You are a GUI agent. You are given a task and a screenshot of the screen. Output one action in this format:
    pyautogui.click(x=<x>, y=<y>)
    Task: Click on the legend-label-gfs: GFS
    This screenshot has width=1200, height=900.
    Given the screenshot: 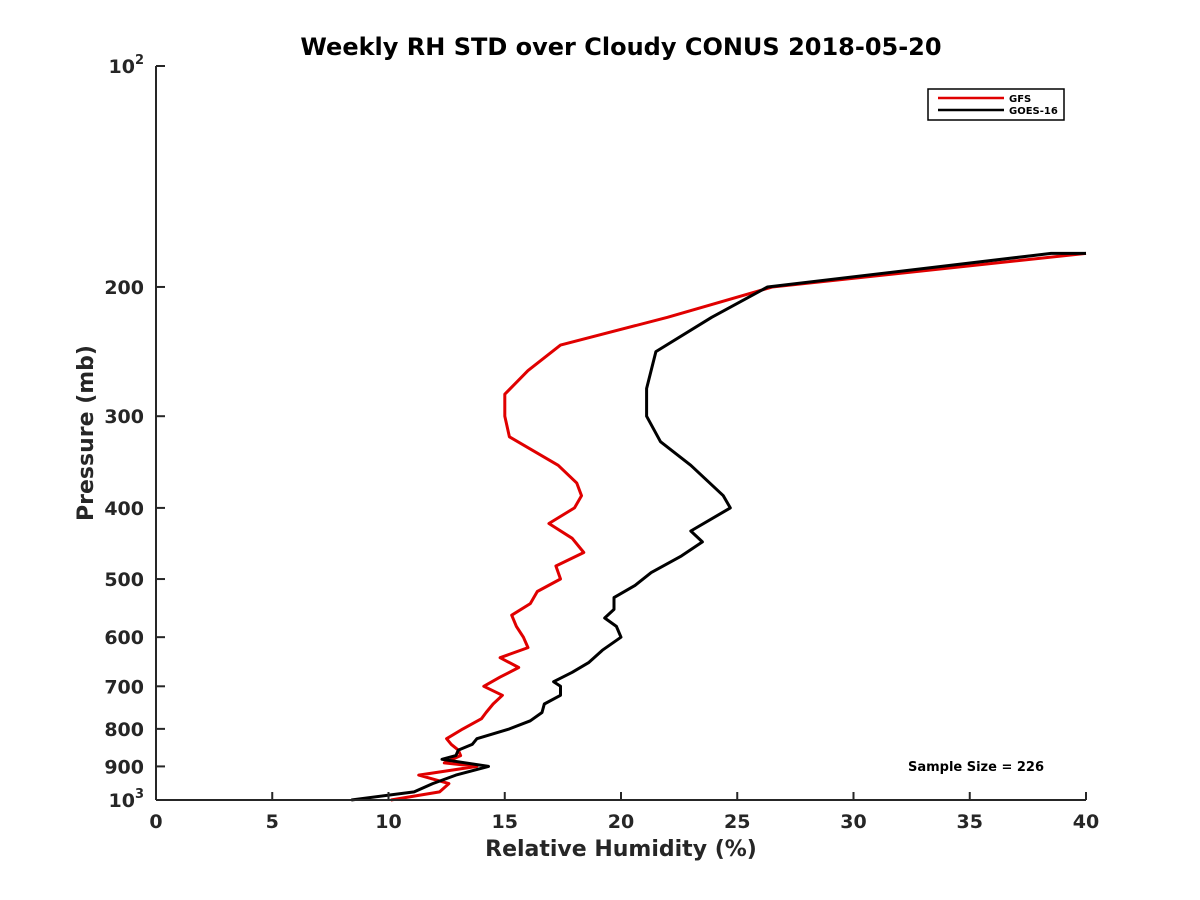 What is the action you would take?
    pyautogui.click(x=1020, y=99)
    